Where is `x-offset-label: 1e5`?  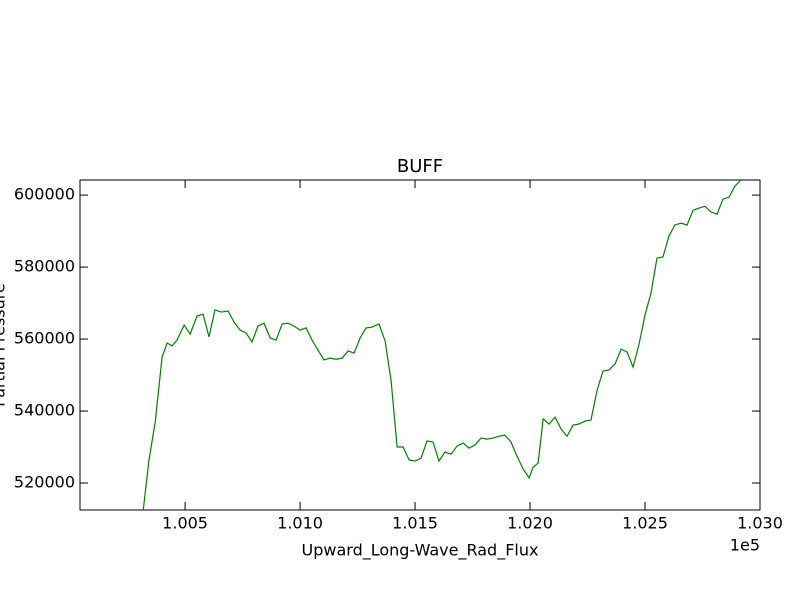 x-offset-label: 1e5 is located at coordinates (745, 545).